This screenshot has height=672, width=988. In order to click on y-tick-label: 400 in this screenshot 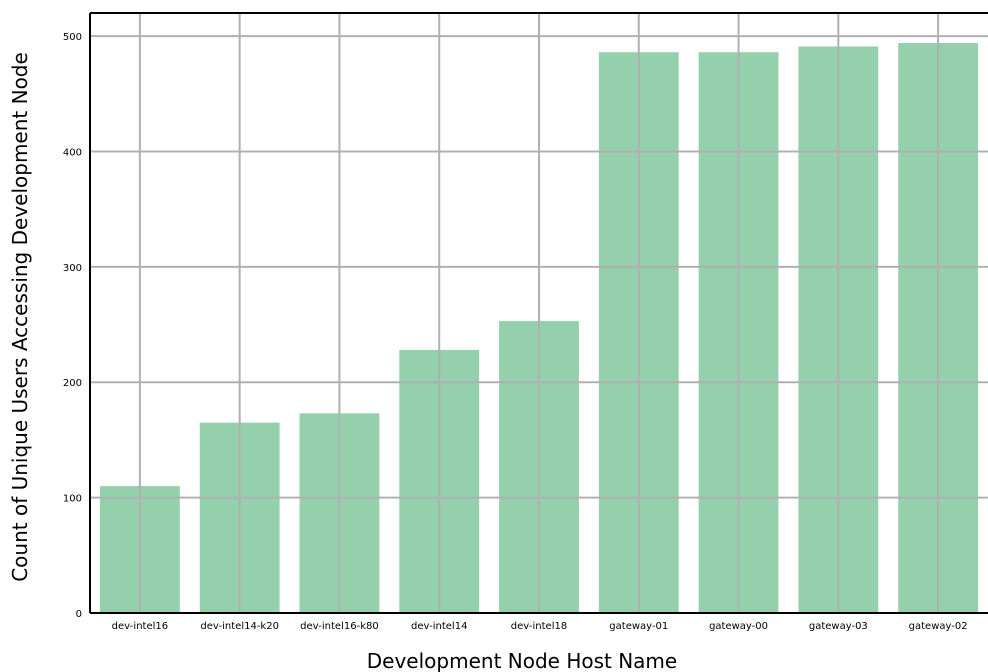, I will do `click(72, 152)`.